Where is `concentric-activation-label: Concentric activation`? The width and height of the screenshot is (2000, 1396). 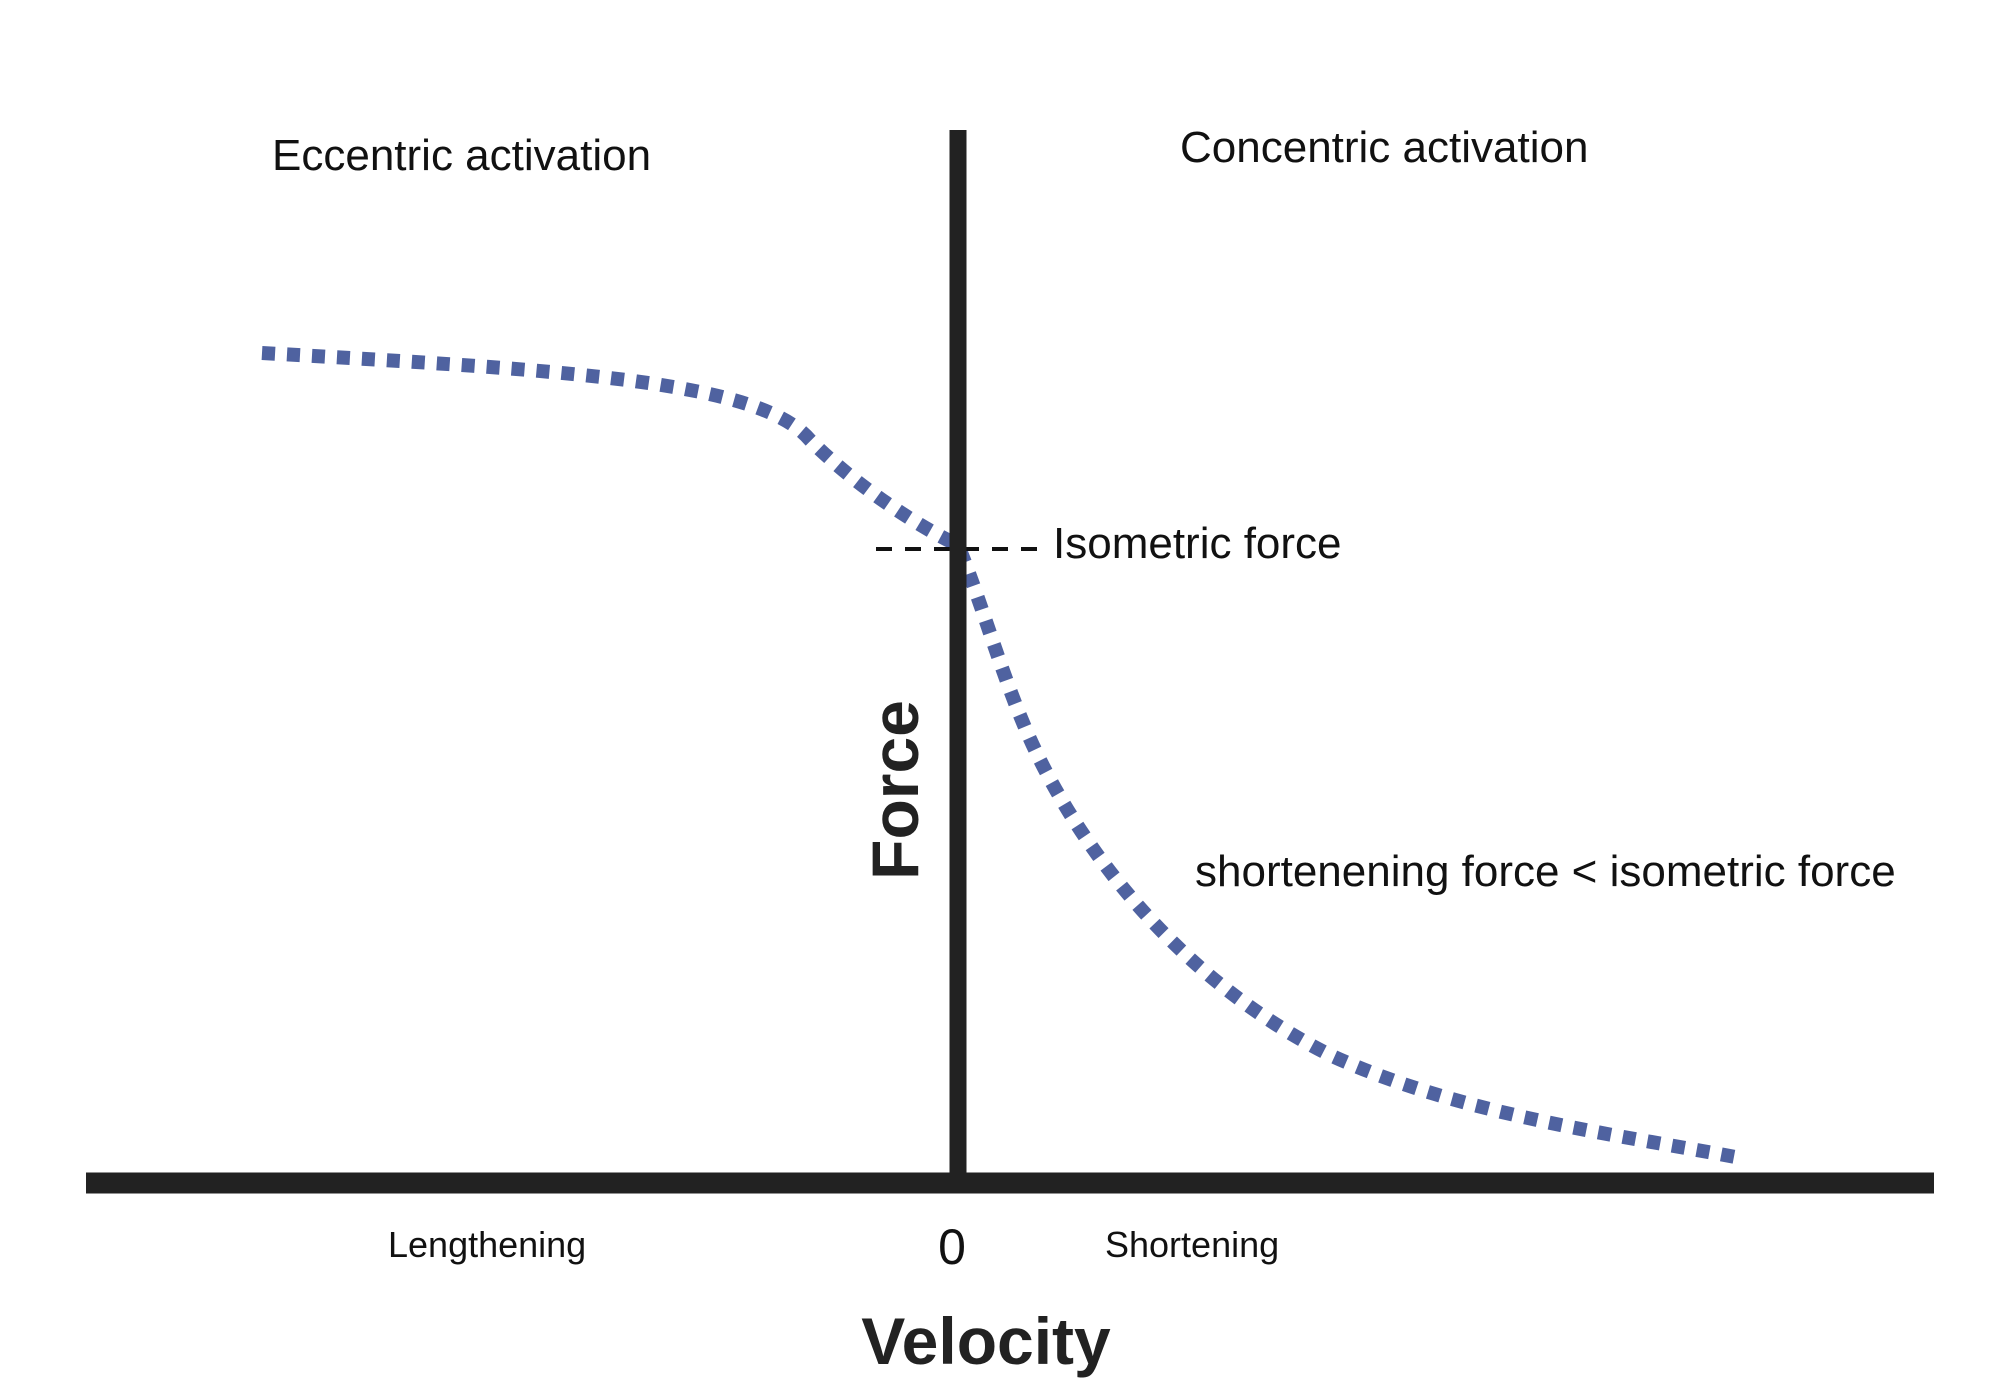 concentric-activation-label: Concentric activation is located at coordinates (1384, 147).